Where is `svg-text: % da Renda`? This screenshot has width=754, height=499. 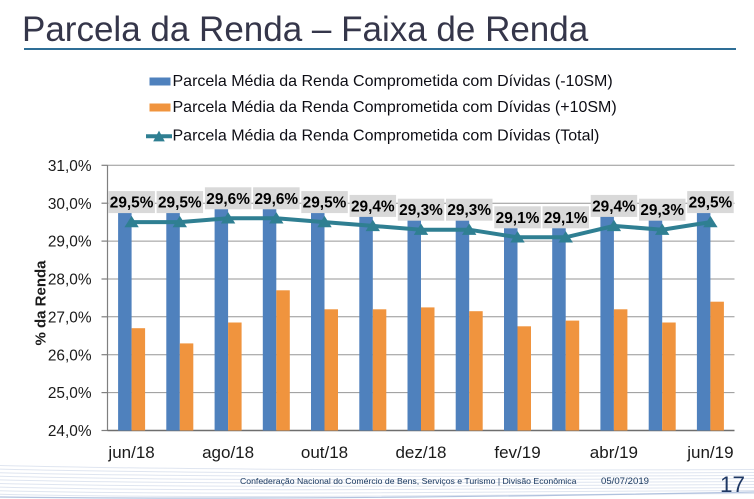 svg-text: % da Renda is located at coordinates (41, 303).